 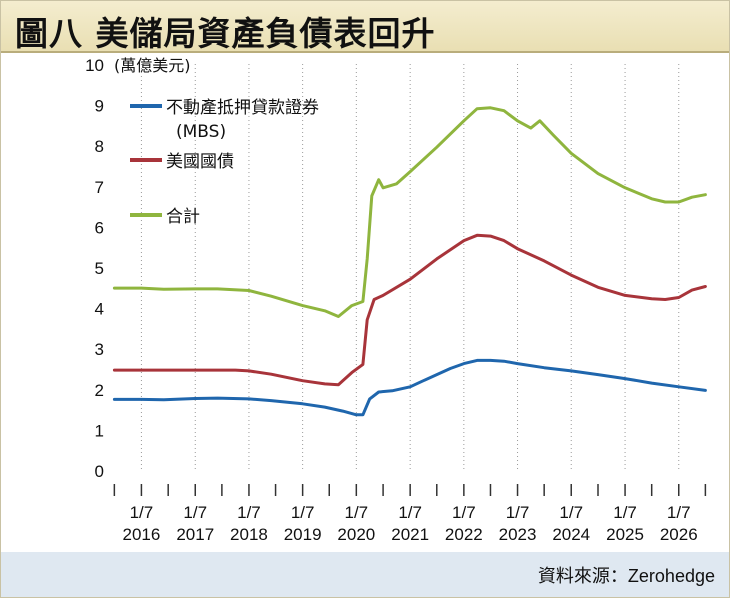 I want to click on y-tick-label: 2, so click(x=99, y=390).